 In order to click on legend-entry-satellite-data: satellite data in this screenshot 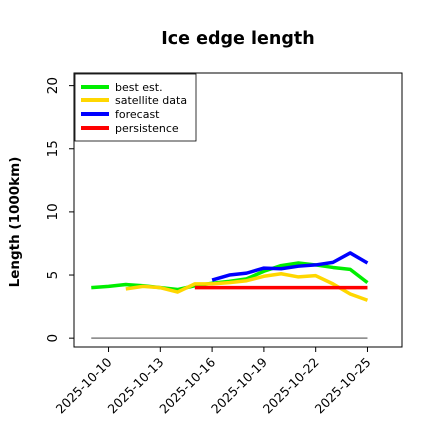, I will do `click(134, 100)`.